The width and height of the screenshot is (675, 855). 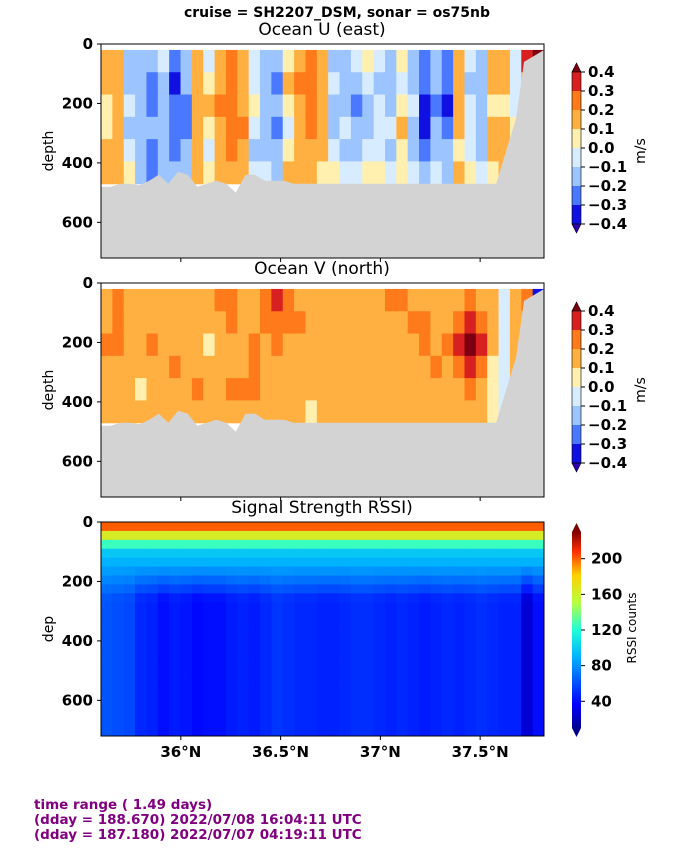 I want to click on y-tick-label: 400, so click(x=77, y=163).